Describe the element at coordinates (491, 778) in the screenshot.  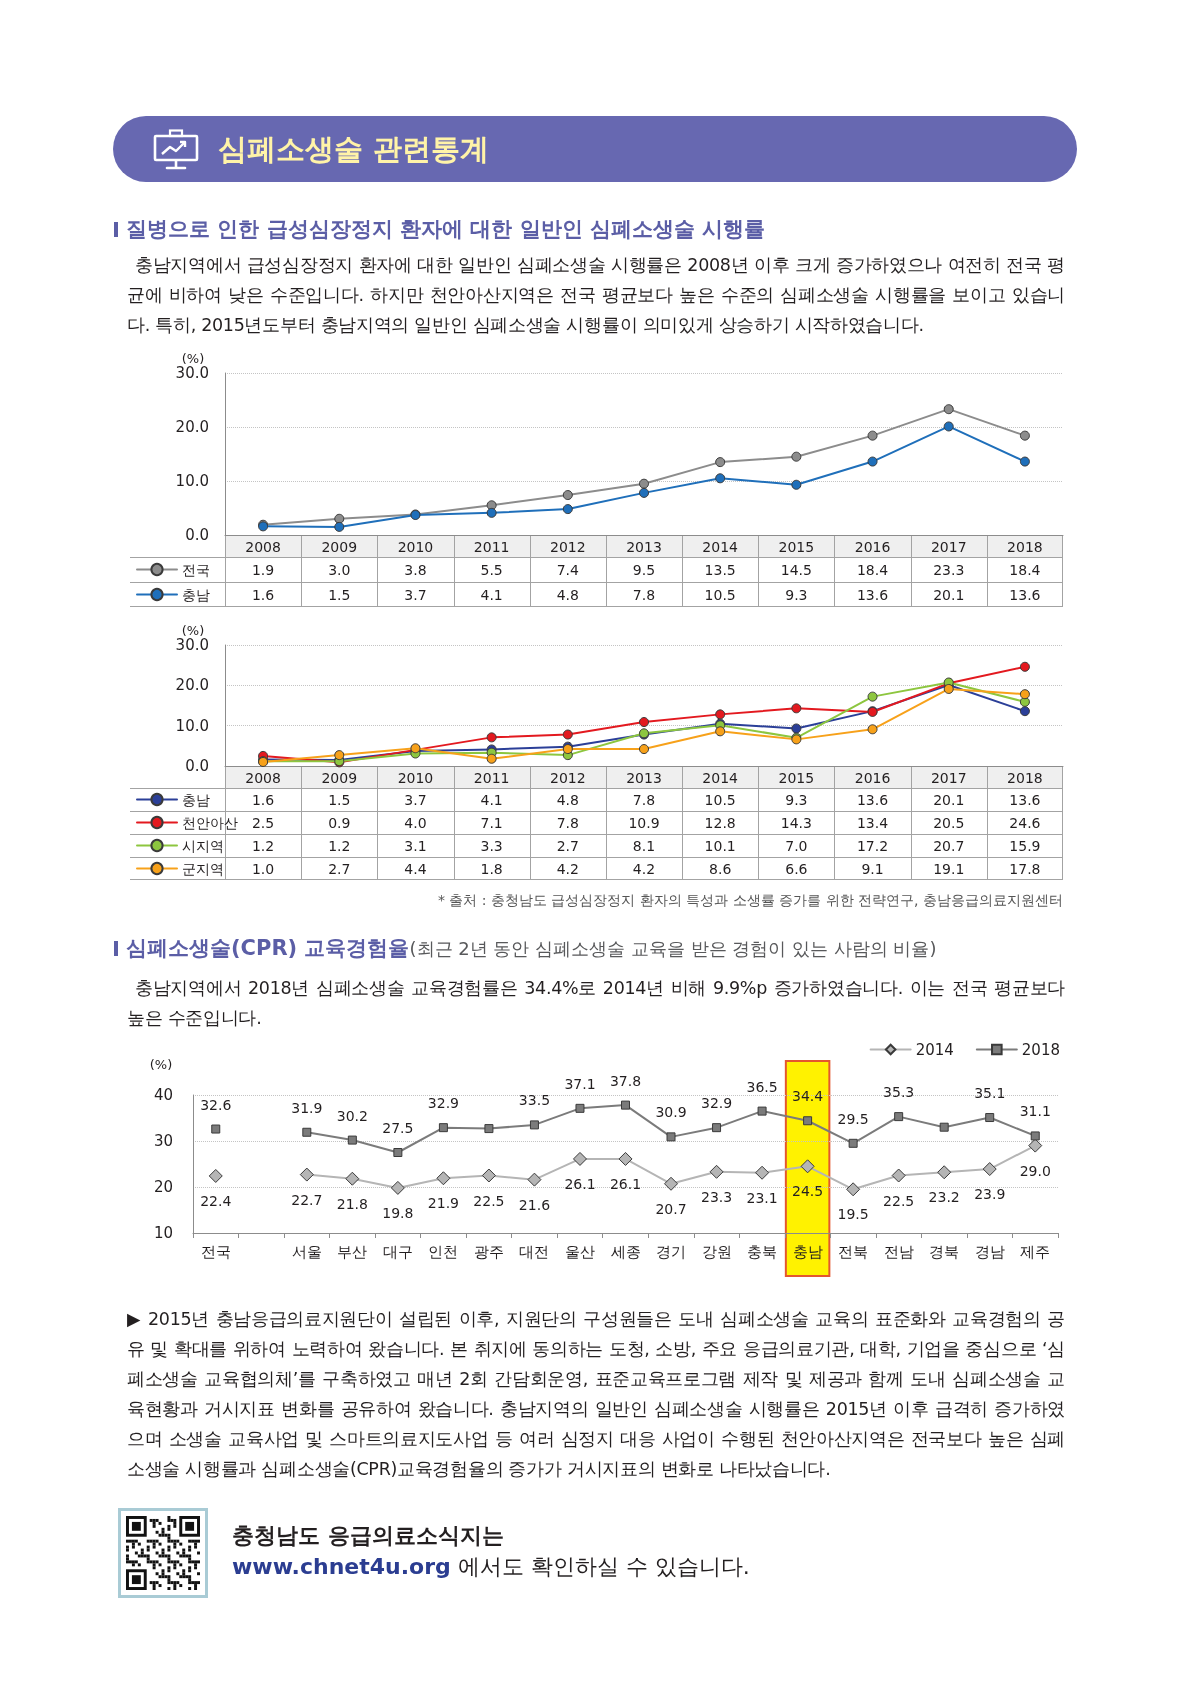
I see `x-tick-label: 2011` at that location.